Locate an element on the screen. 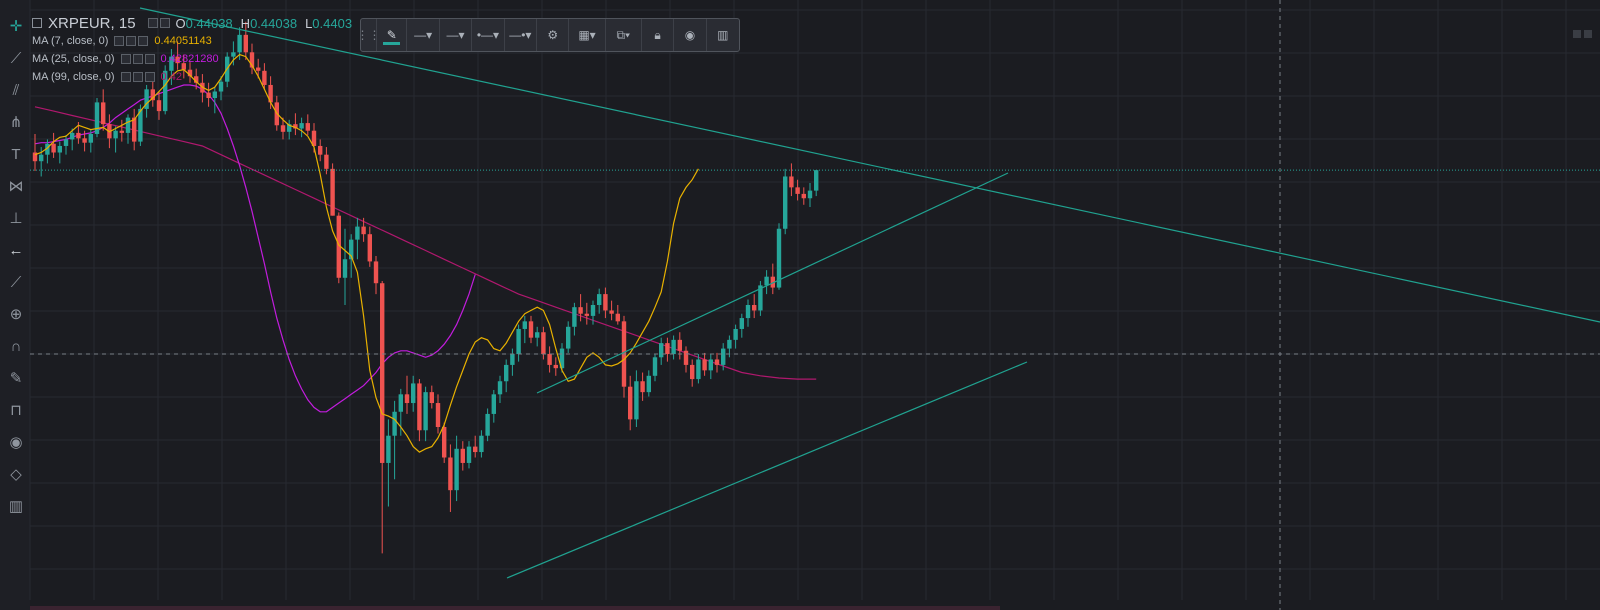 This screenshot has width=1600, height=610. drag-handle-icon: ⋮⋮ is located at coordinates (369, 35).